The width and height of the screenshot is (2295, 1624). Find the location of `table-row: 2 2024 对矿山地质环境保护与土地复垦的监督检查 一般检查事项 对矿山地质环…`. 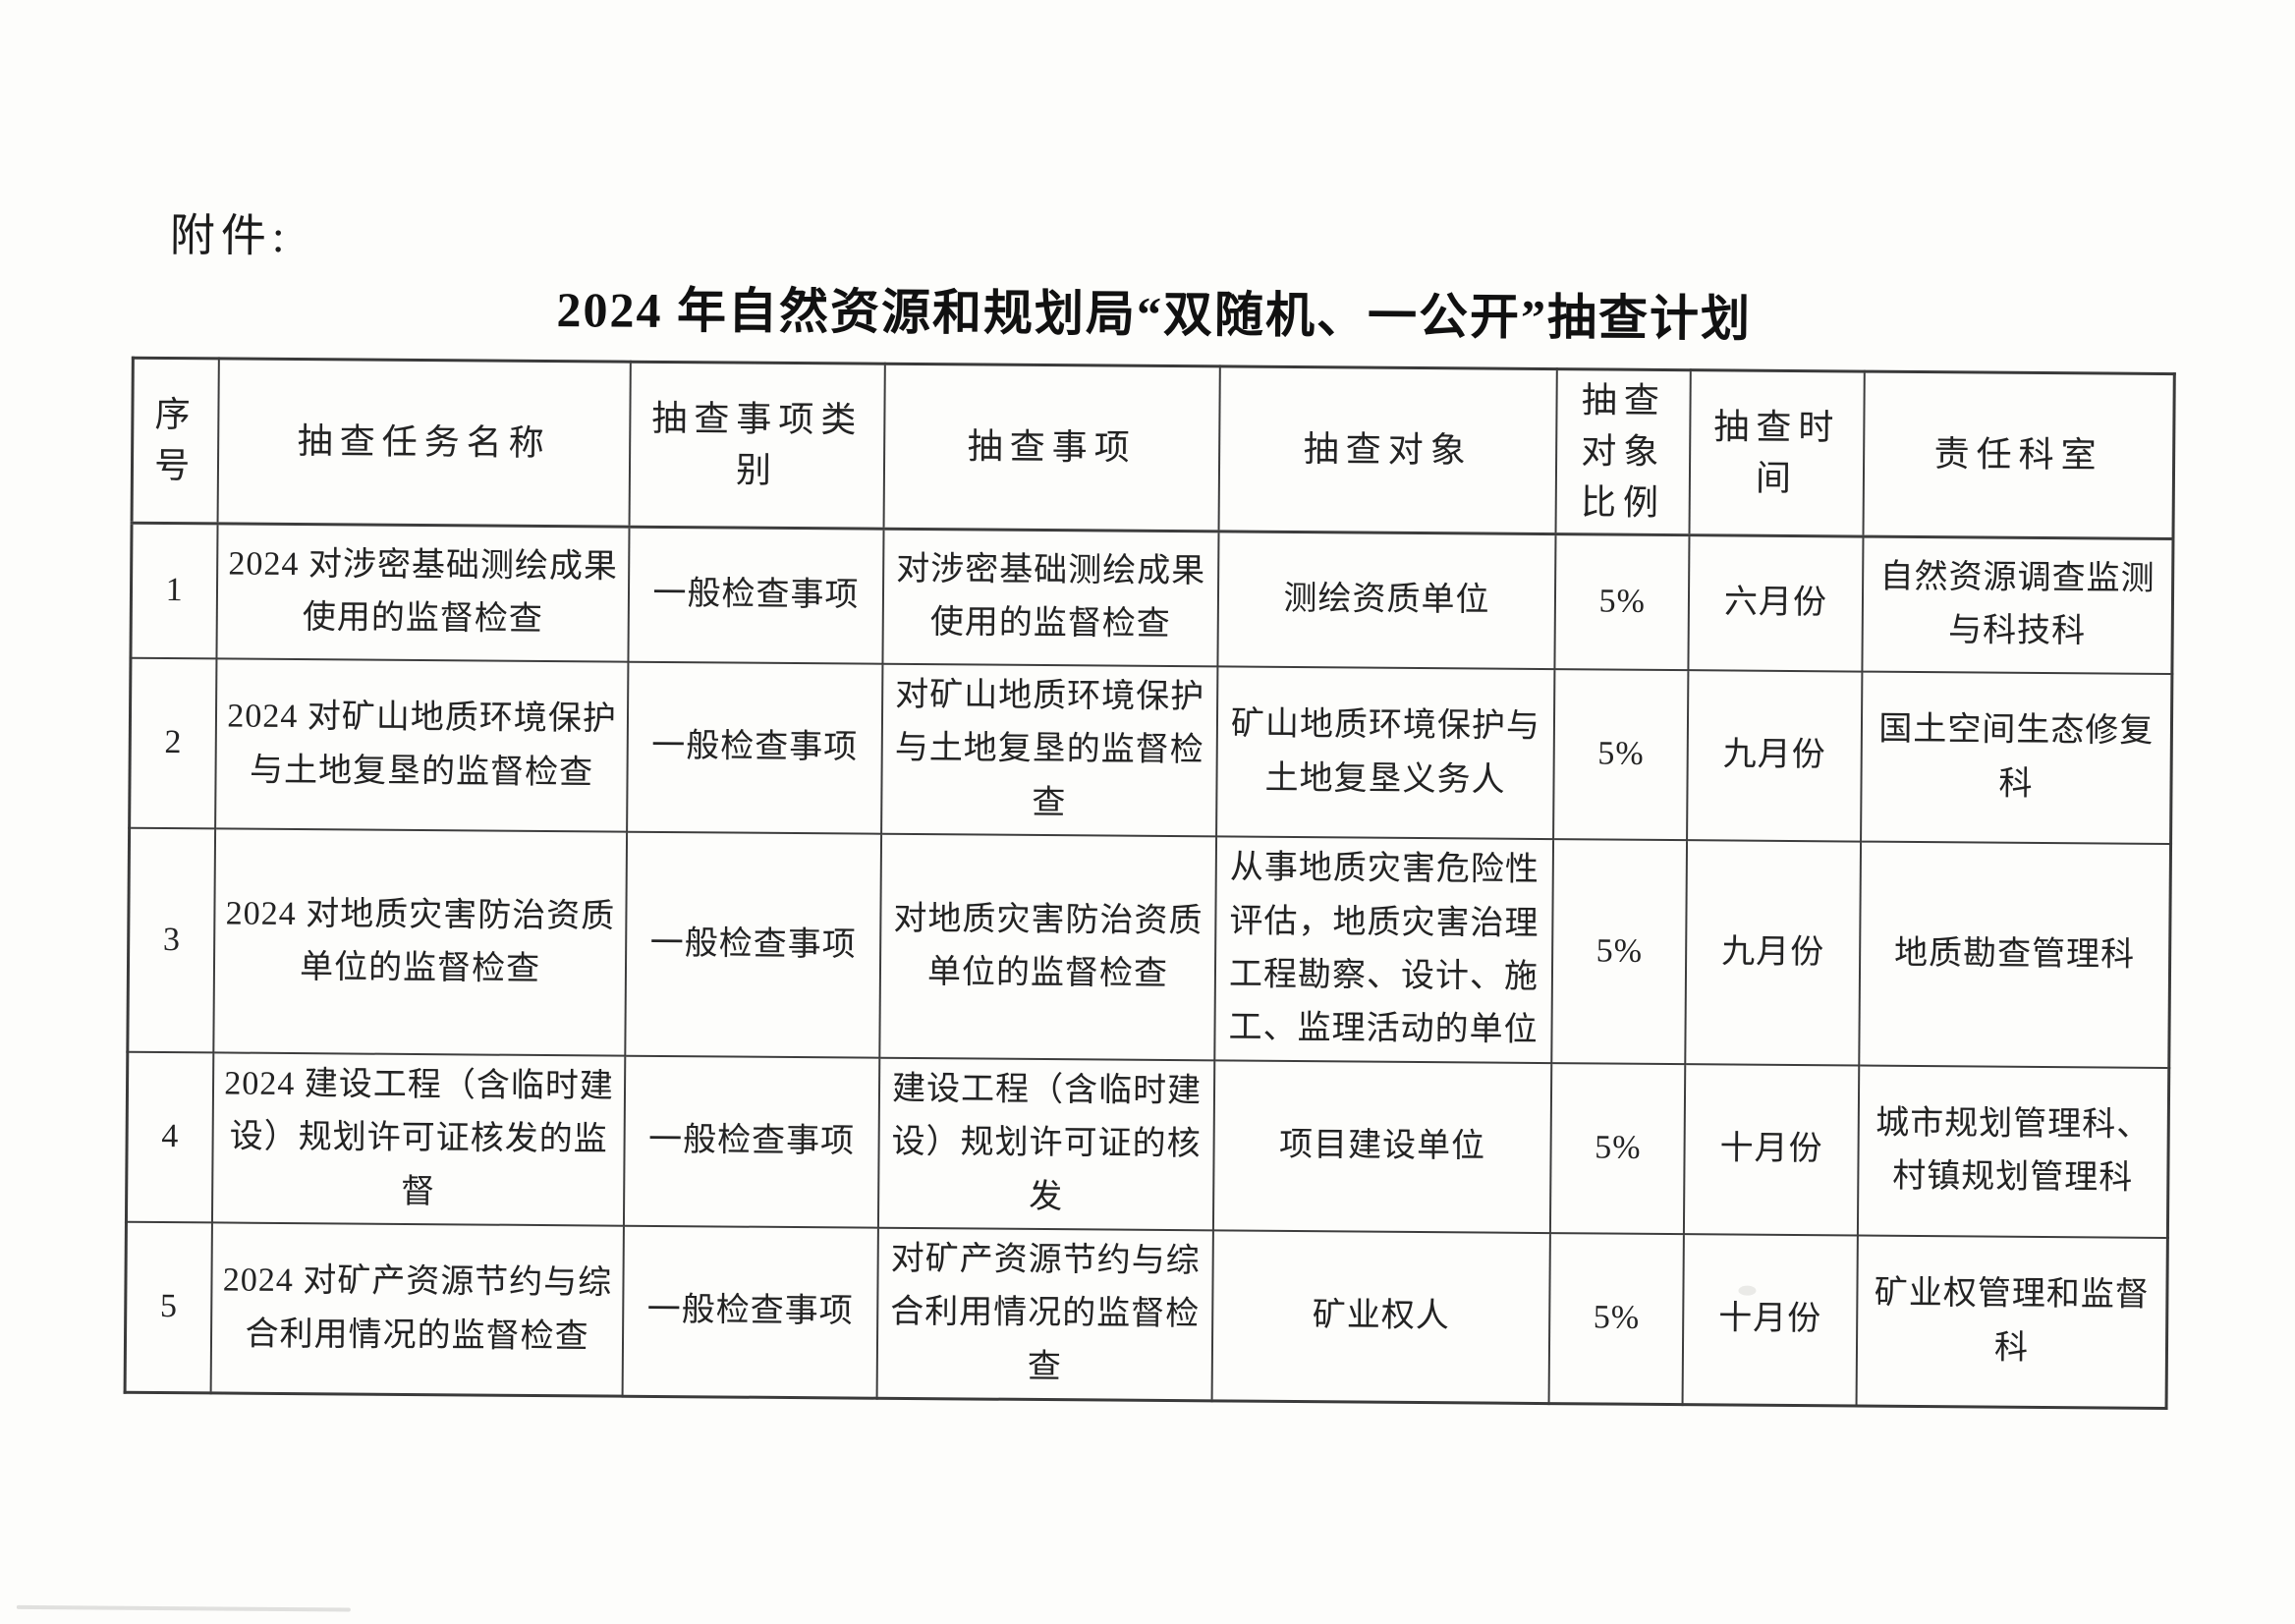

table-row: 2 2024 对矿山地质环境保护与土地复垦的监督检查 一般检查事项 对矿山地质环… is located at coordinates (1151, 751).